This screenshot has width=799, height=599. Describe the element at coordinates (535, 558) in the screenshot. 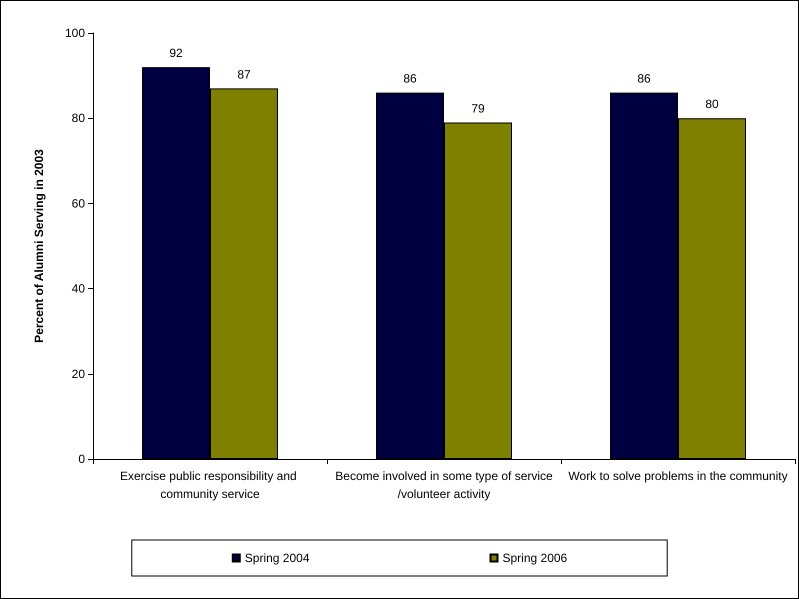

I see `legend-label: Spring 2006` at that location.